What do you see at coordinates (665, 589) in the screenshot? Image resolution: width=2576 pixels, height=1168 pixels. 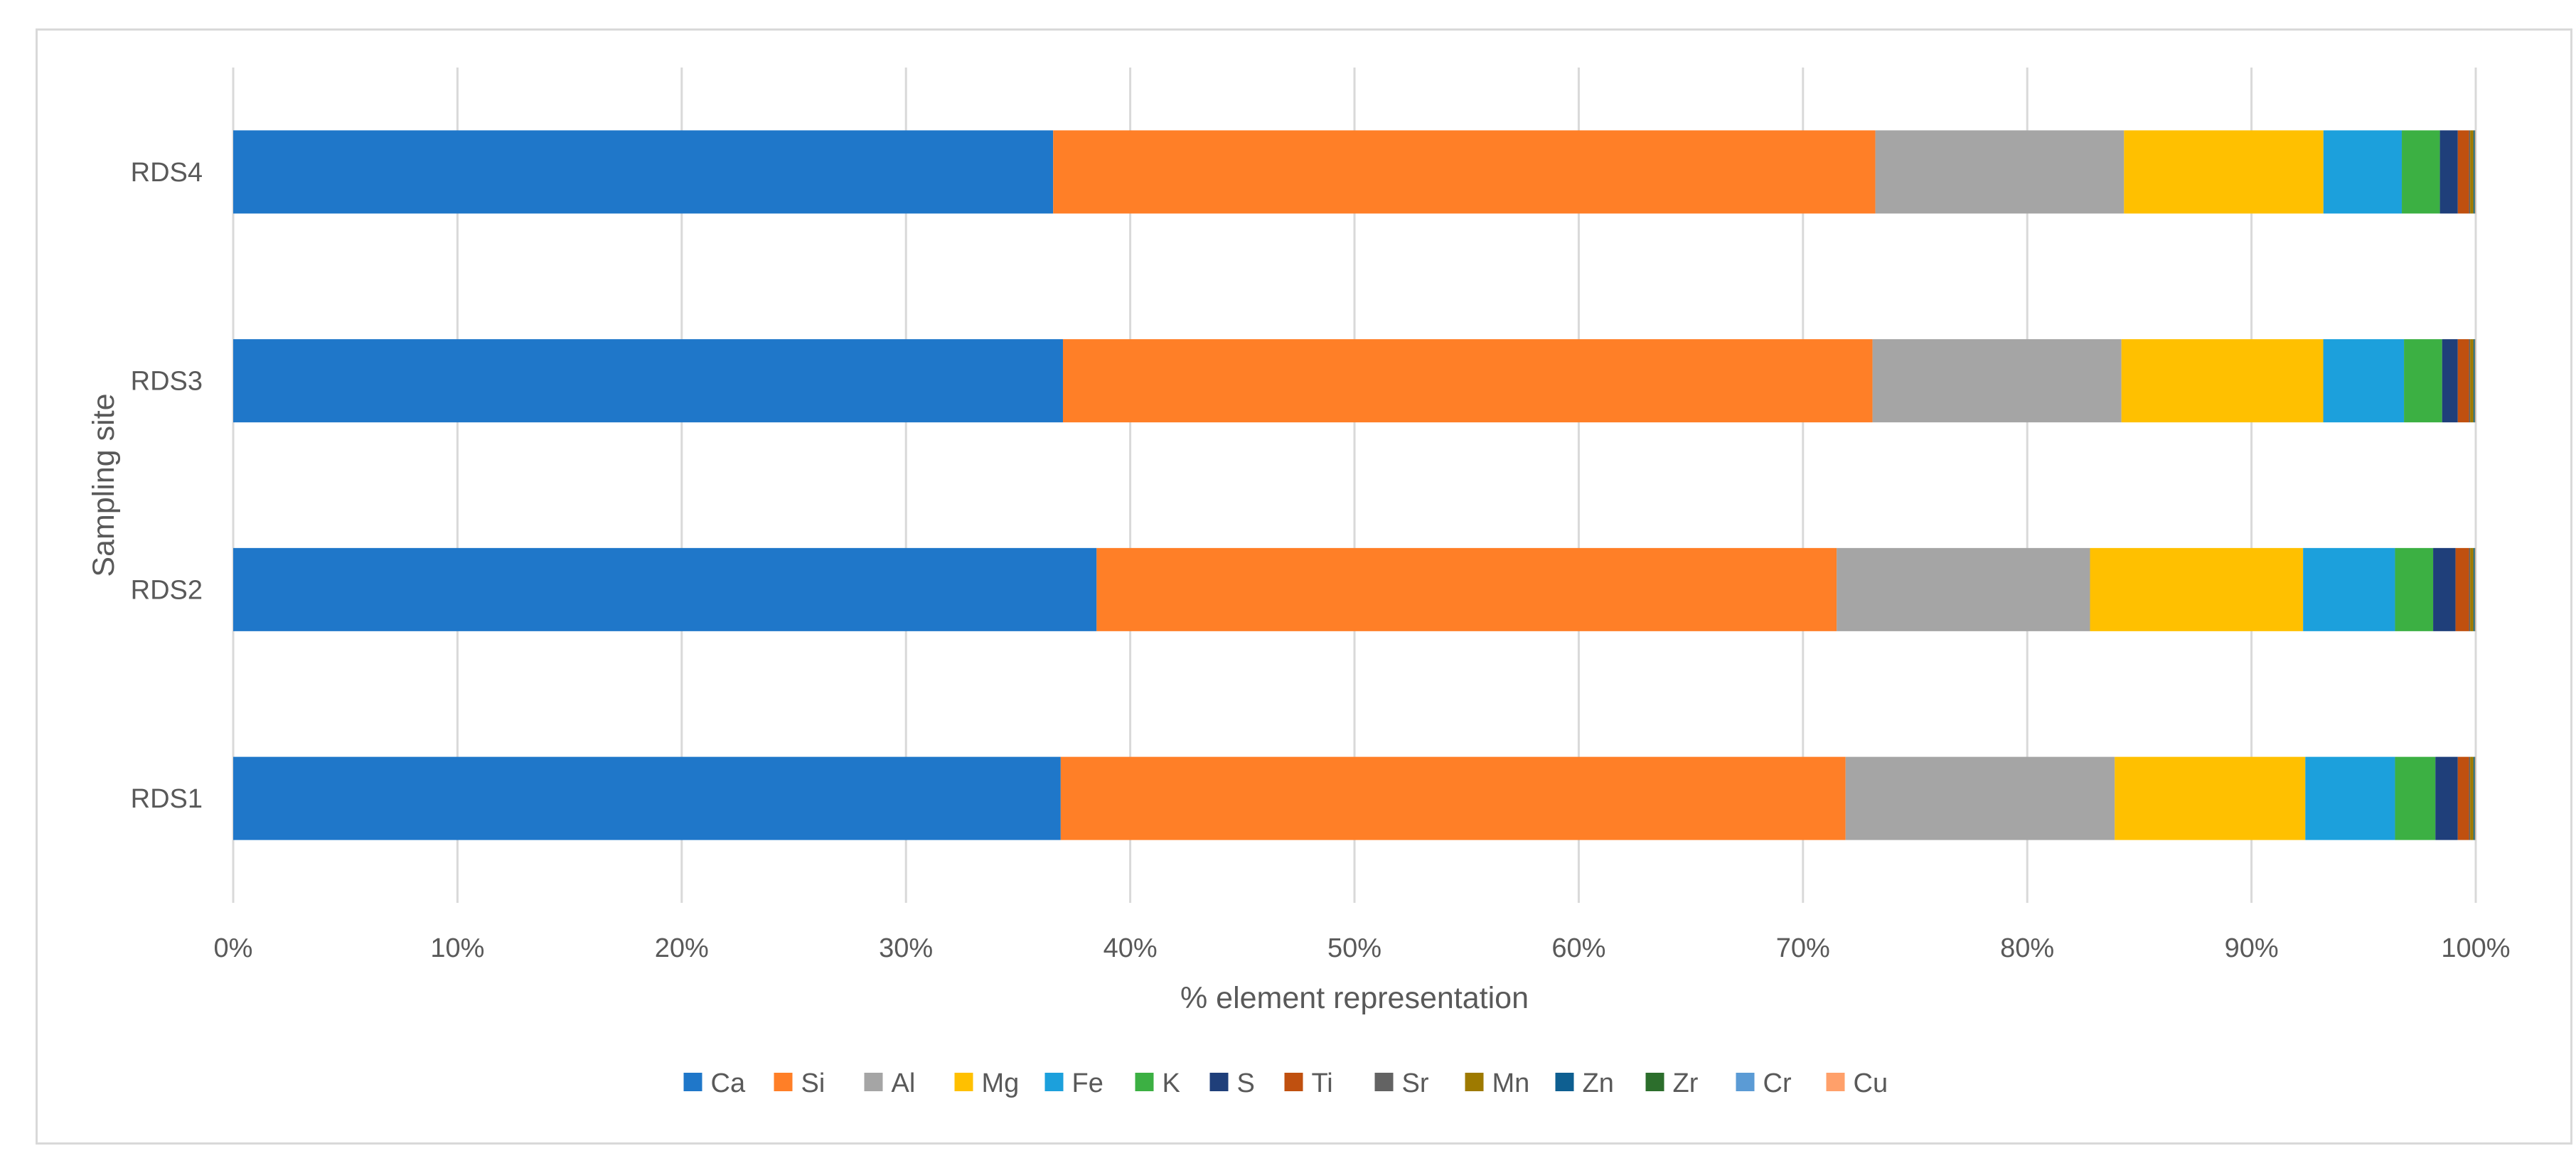 I see `bar-segment-ca-rds2` at bounding box center [665, 589].